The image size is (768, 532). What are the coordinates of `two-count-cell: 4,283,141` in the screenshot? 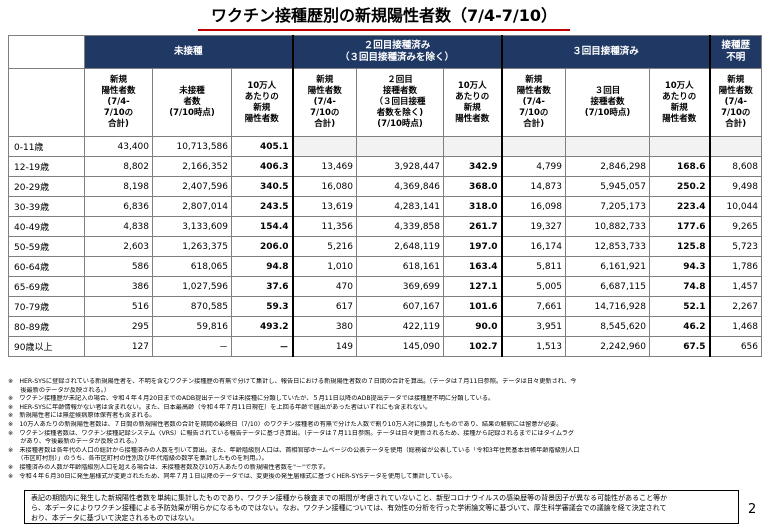 It's located at (400, 206).